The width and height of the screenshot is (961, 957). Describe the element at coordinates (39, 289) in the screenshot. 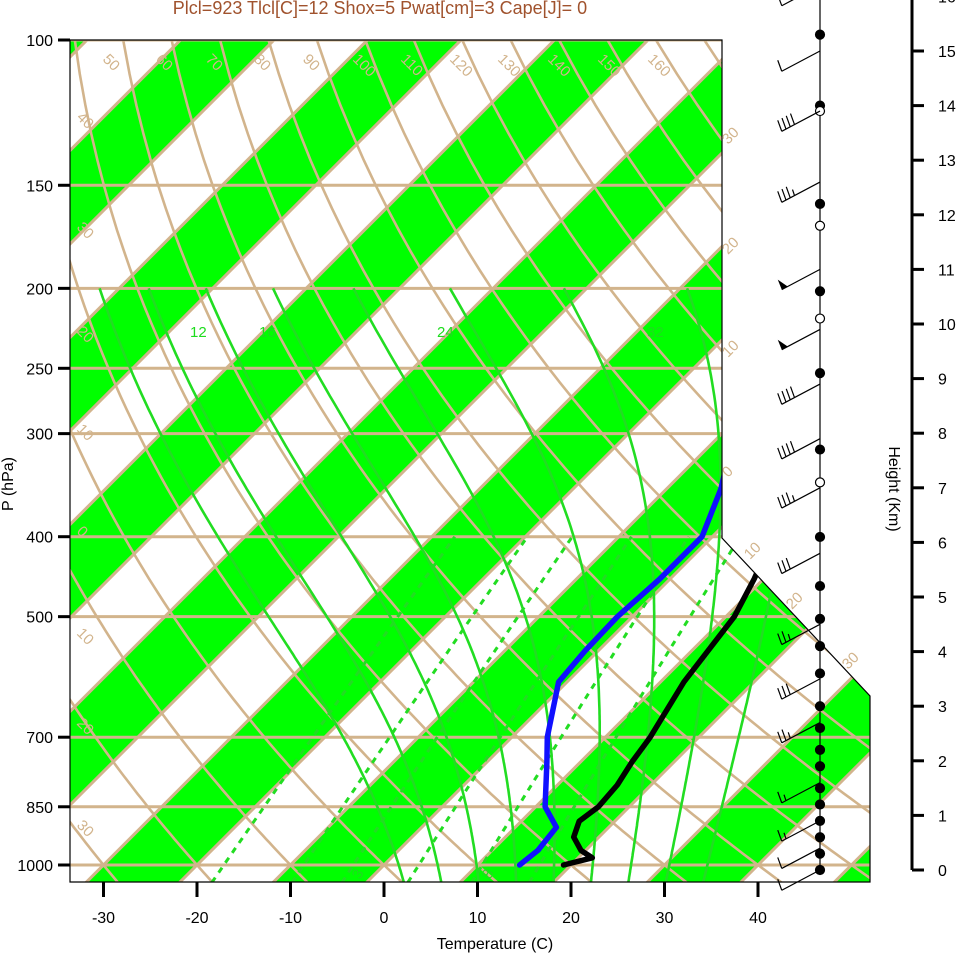

I see `y-tick-label: 200` at that location.